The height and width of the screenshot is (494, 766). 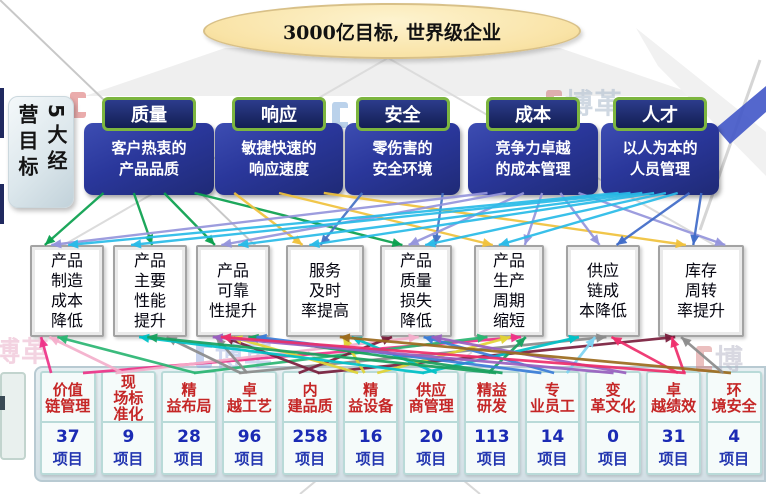 I want to click on improvement-2: 产品 可靠 性提升, so click(x=233, y=291).